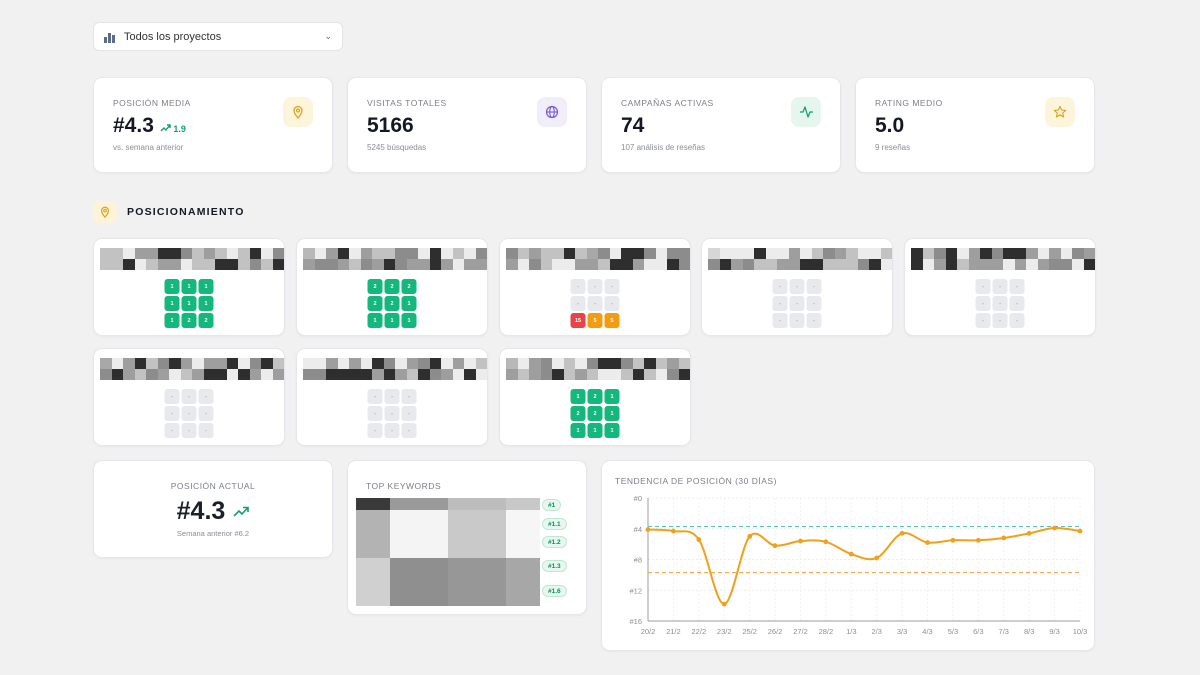 Image resolution: width=1200 pixels, height=675 pixels. Describe the element at coordinates (554, 524) in the screenshot. I see `keyword-rank-badge: #1.1` at that location.